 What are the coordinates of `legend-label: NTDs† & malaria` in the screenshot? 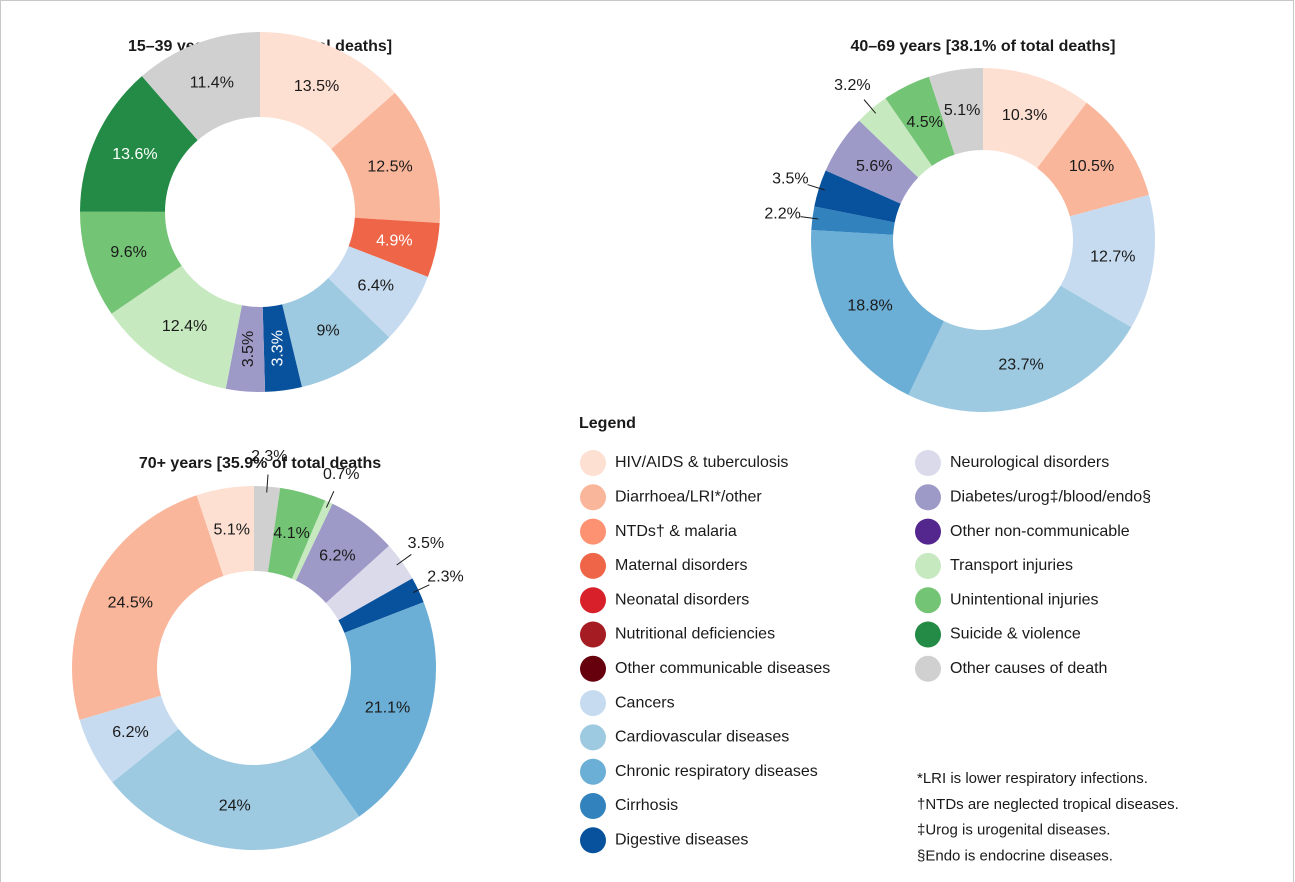 It's located at (676, 531).